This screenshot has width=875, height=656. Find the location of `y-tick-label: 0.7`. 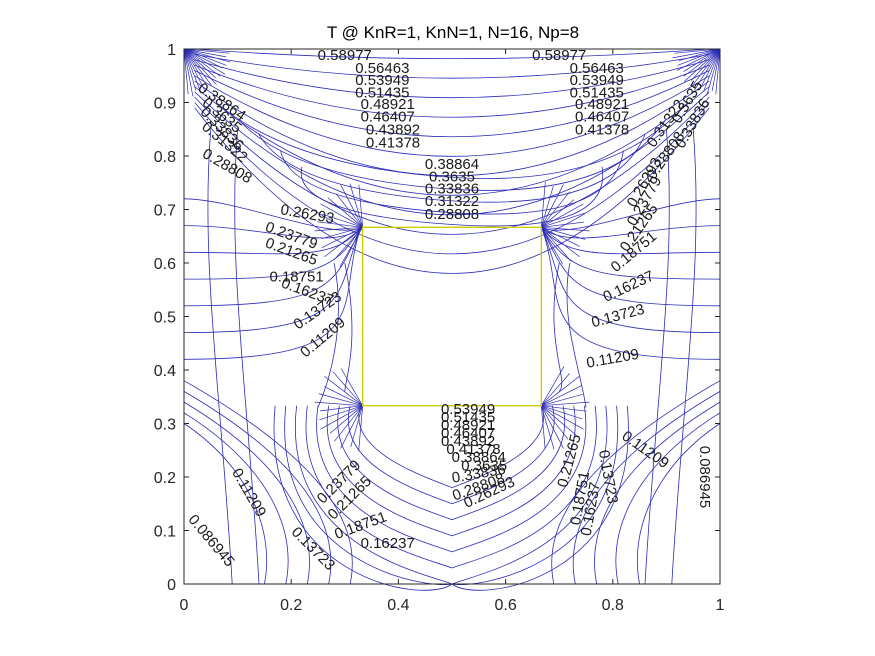

y-tick-label: 0.7 is located at coordinates (165, 211).